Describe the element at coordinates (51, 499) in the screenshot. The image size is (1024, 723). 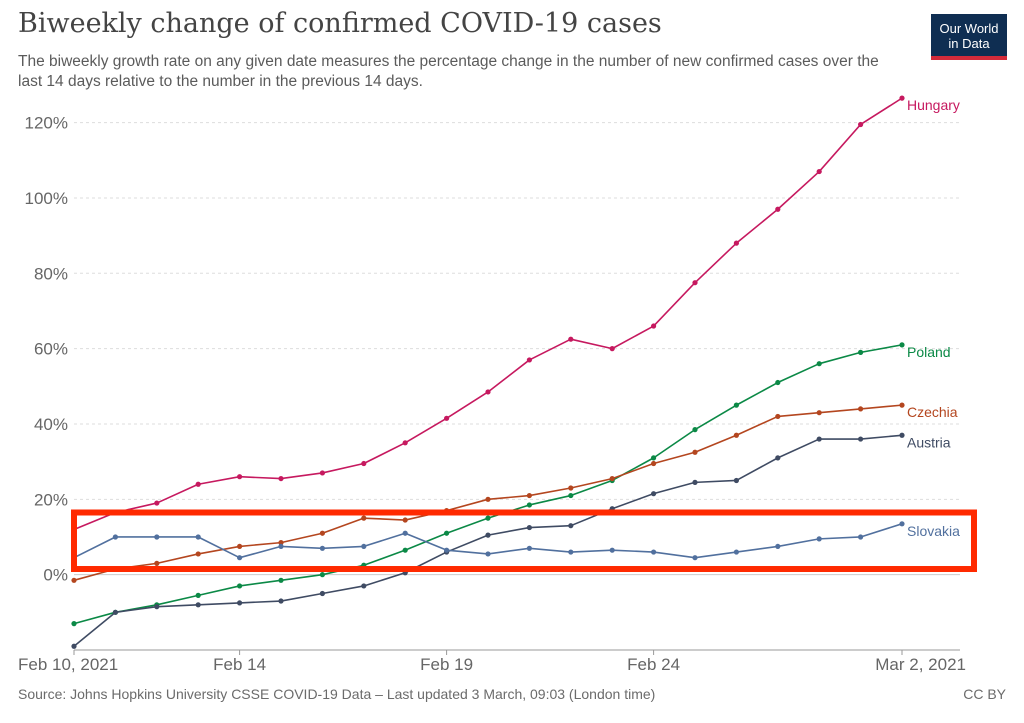
I see `y-tick-label: 20%` at that location.